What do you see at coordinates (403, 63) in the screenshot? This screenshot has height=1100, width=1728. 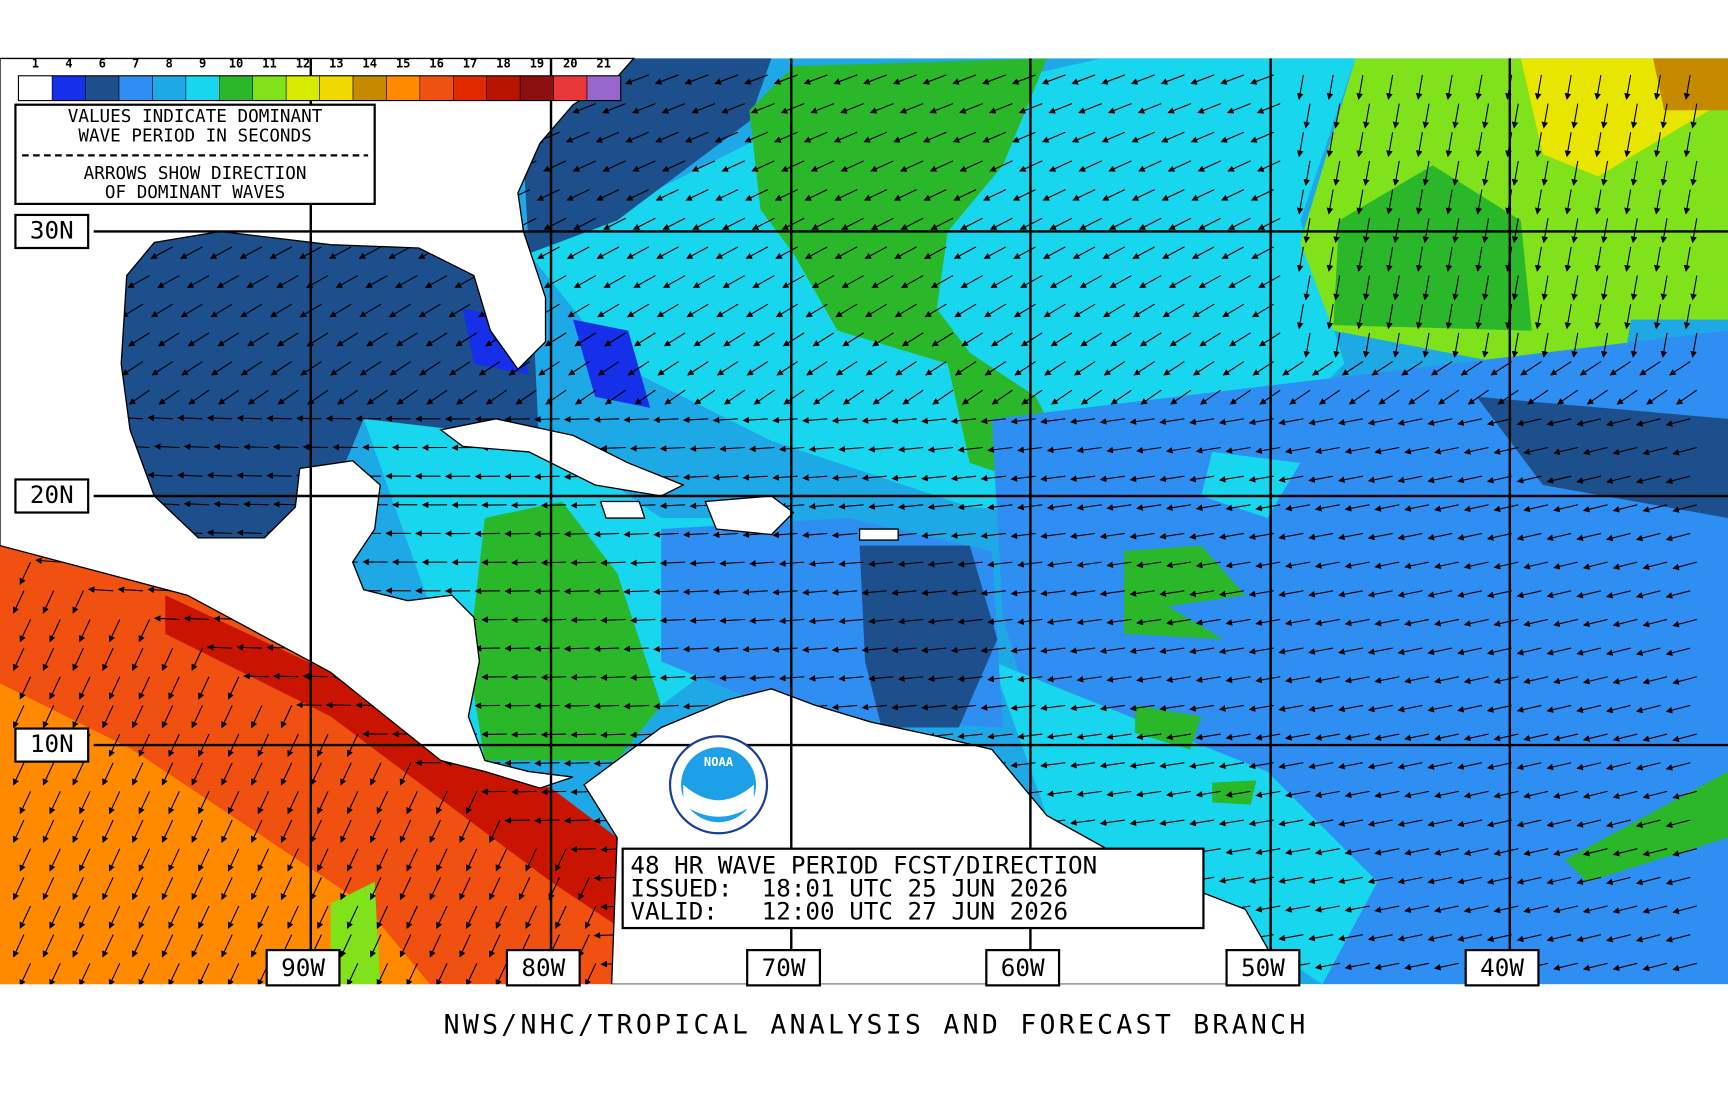 I see `legend-label: 15` at bounding box center [403, 63].